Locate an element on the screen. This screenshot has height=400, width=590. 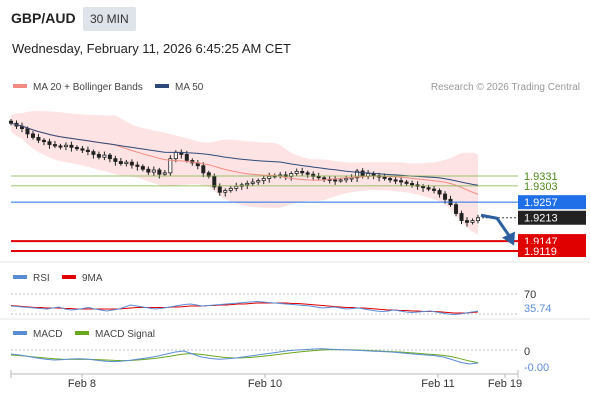
rsi-level-label: 70 is located at coordinates (530, 295).